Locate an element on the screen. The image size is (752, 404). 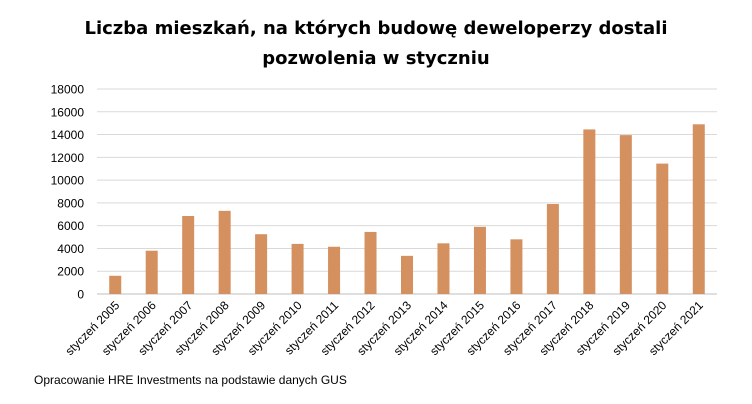
y-tick-label: 14000 is located at coordinates (68, 135).